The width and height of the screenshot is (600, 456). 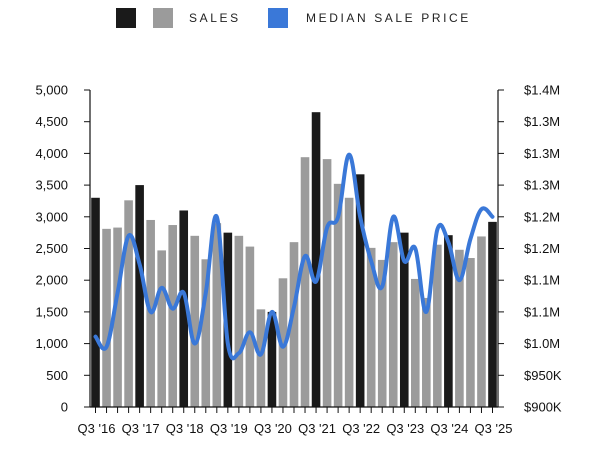 What do you see at coordinates (51, 280) in the screenshot?
I see `left-axis-tick-label: 2,000` at bounding box center [51, 280].